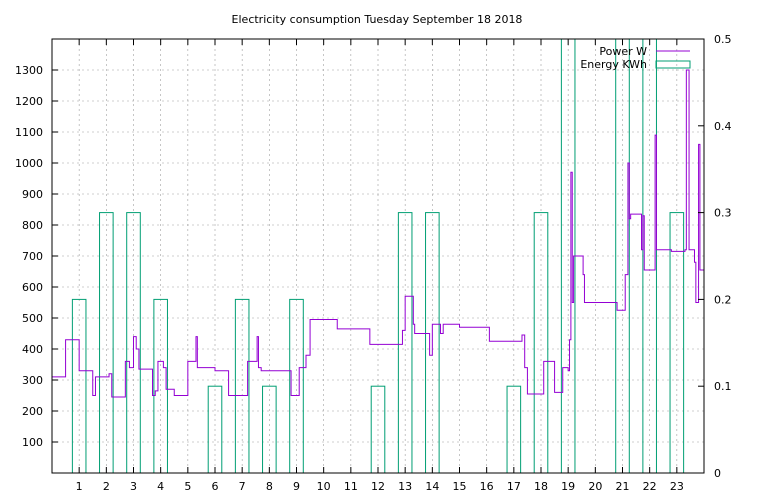 The width and height of the screenshot is (768, 500). I want to click on legend: Power W Energy KWh, so click(635, 58).